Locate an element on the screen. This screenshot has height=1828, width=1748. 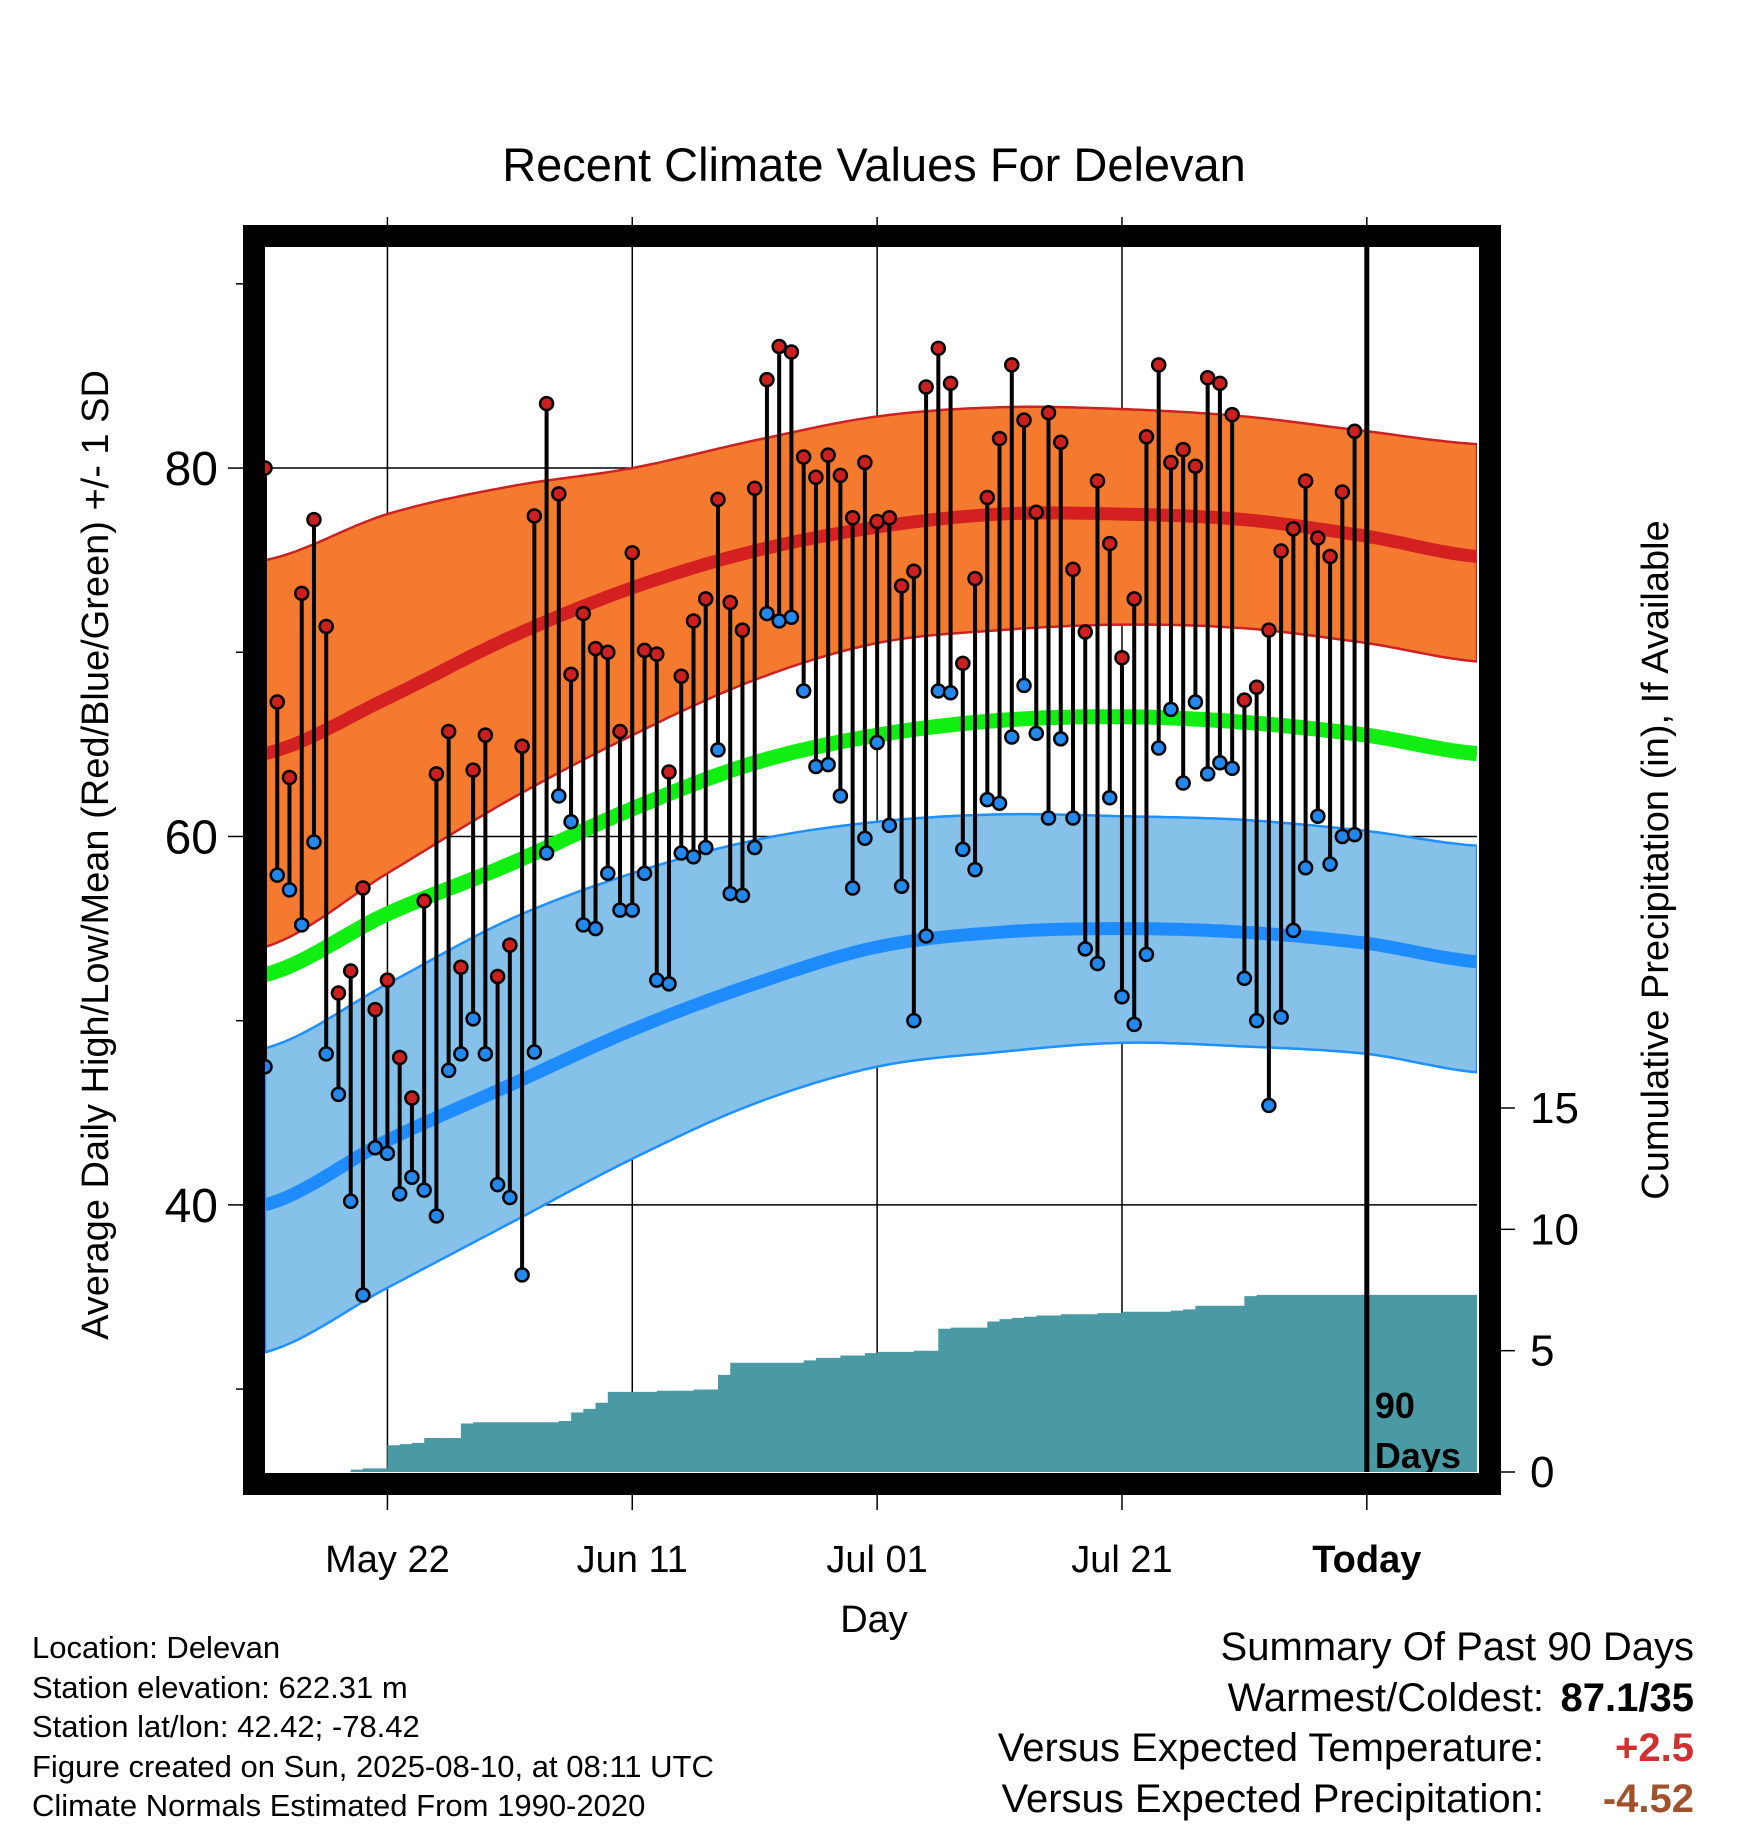
y2-tick-label: 5 is located at coordinates (1542, 1351).